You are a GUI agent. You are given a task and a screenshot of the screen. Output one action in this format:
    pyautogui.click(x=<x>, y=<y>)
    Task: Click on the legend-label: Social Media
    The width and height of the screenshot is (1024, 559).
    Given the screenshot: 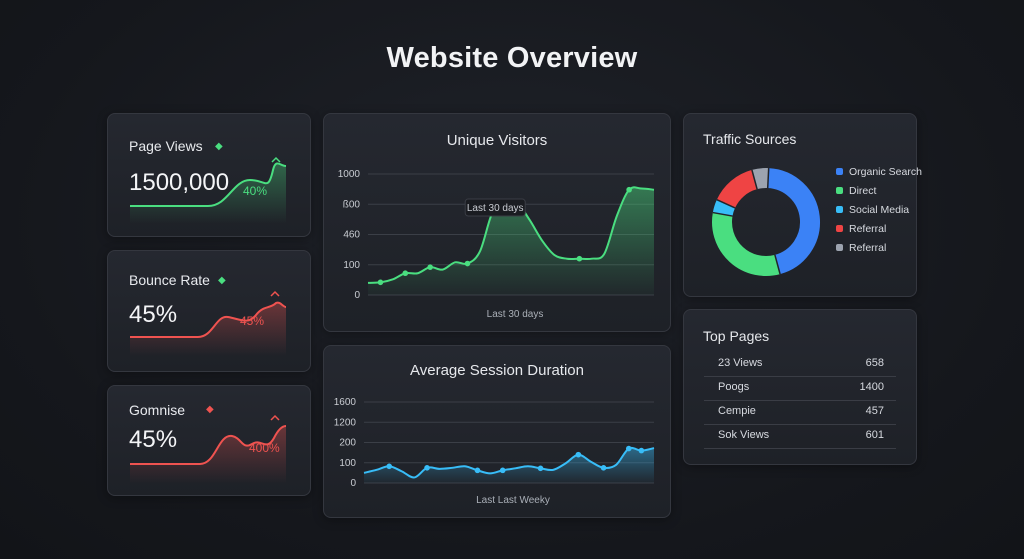 What is the action you would take?
    pyautogui.click(x=879, y=209)
    